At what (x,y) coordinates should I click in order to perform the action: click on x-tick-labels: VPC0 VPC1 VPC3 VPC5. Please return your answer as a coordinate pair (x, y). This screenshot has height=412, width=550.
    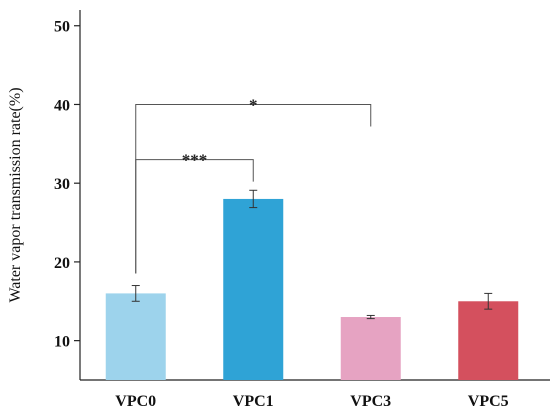
    Looking at the image, I should click on (311, 401).